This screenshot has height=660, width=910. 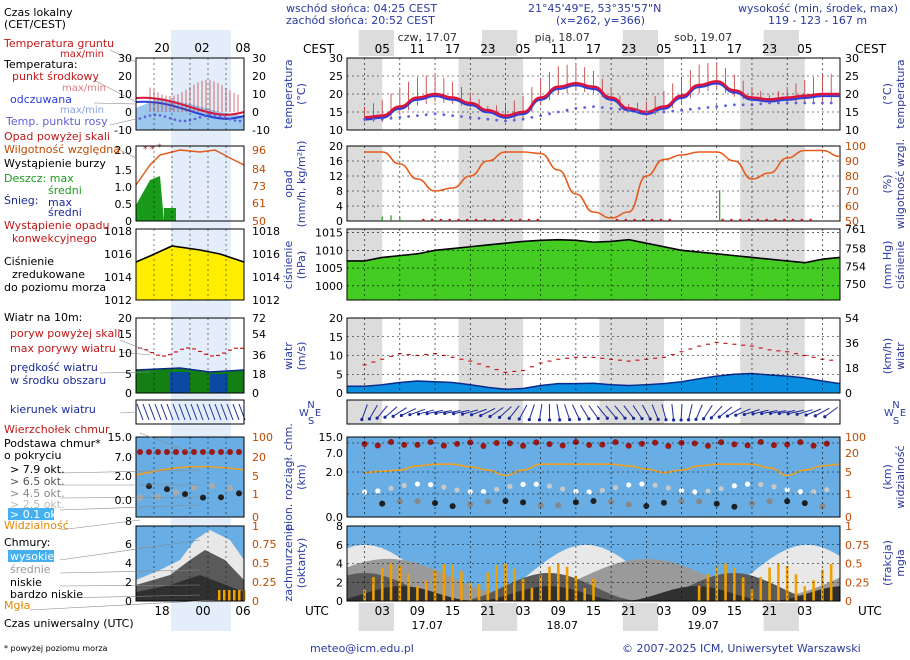 What do you see at coordinates (255, 476) in the screenshot?
I see `legend-vis-tick: 5` at bounding box center [255, 476].